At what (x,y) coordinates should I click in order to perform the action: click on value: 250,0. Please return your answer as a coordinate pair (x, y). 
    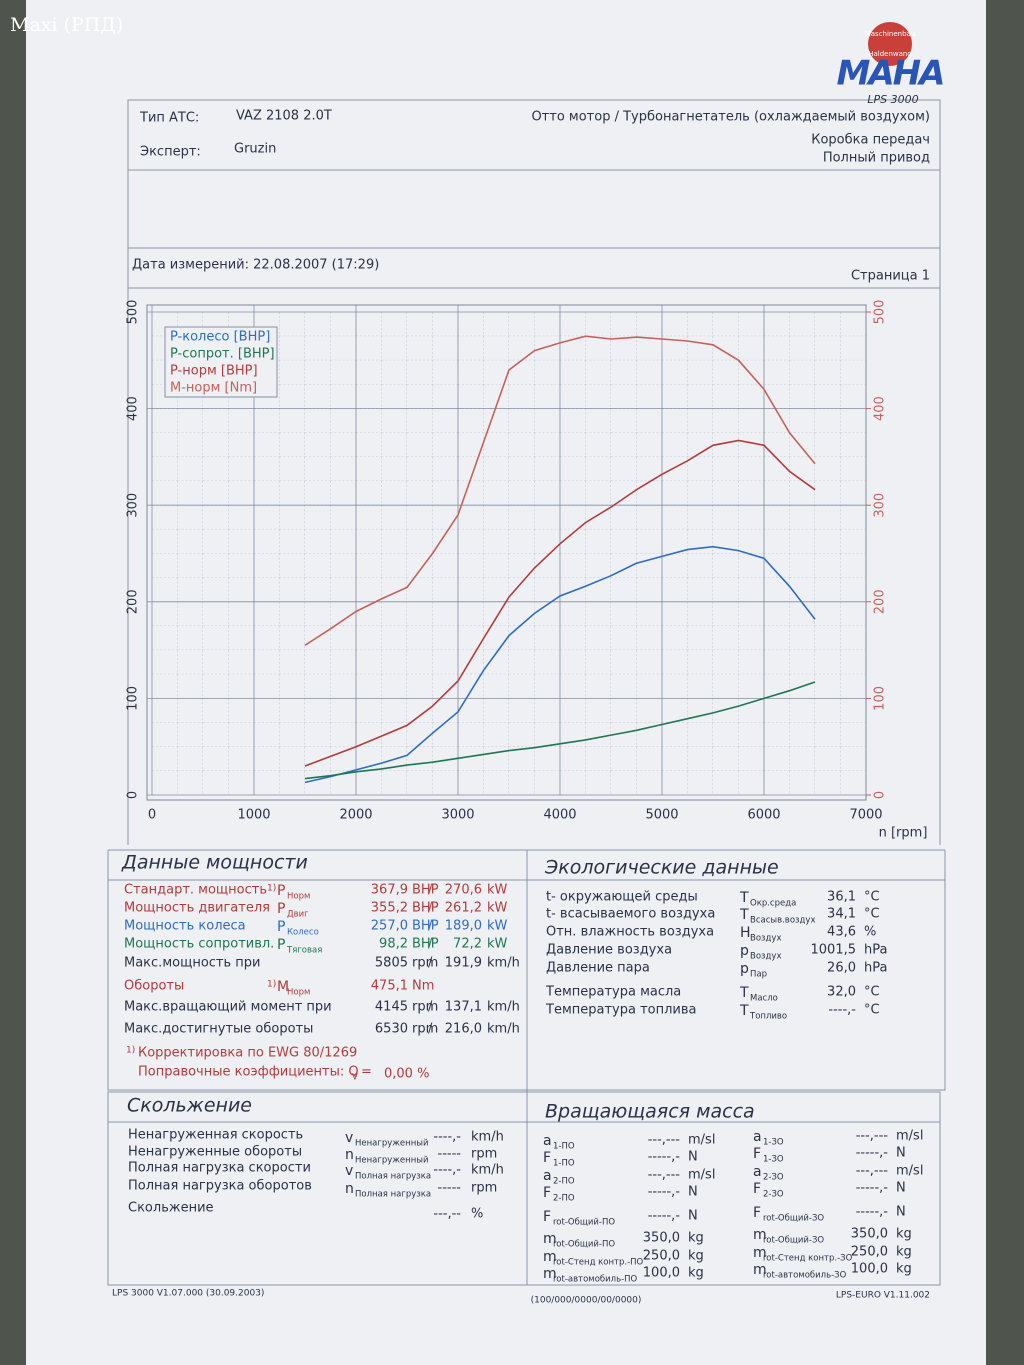
    Looking at the image, I should click on (869, 1252).